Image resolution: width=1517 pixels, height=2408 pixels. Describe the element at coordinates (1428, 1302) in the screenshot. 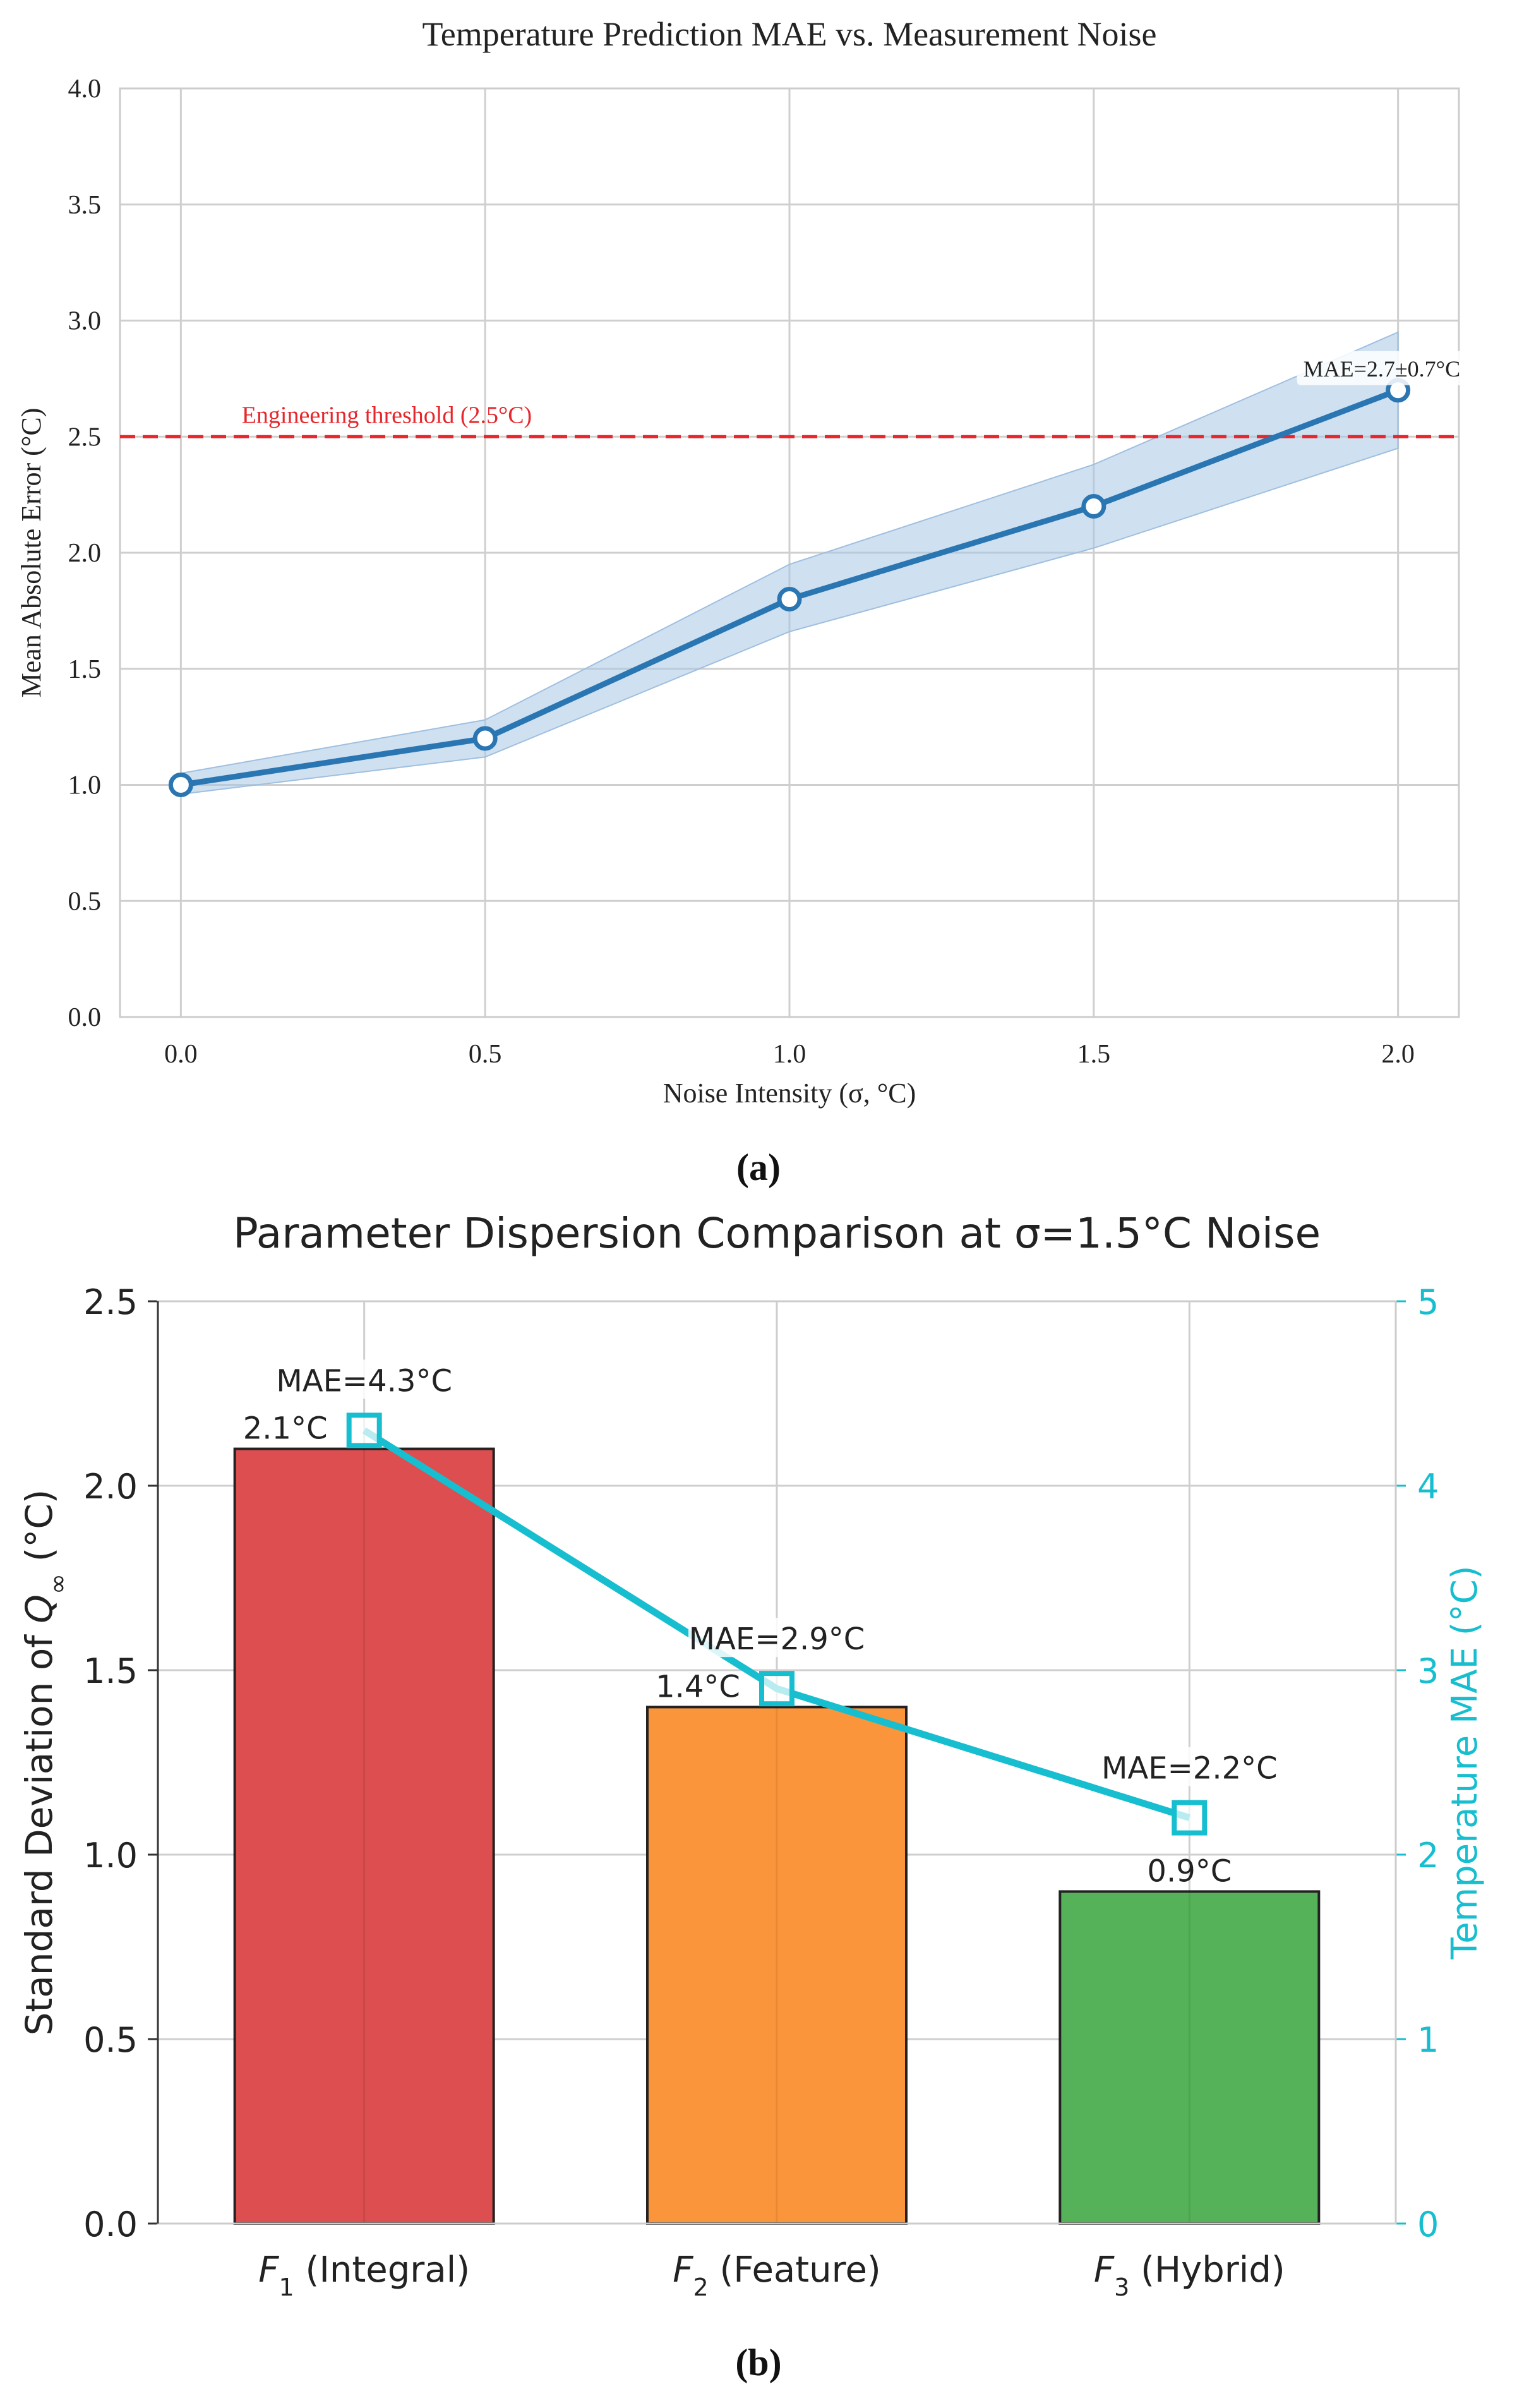

I see `b-y2-tick-label: 5` at that location.